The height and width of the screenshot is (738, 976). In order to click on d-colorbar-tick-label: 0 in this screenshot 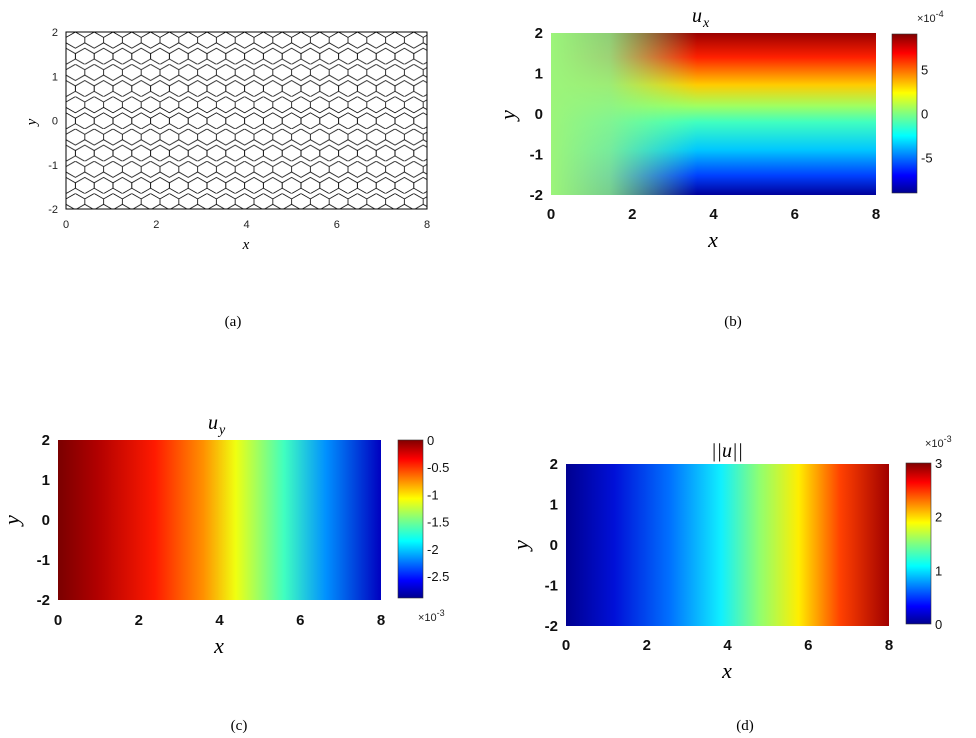, I will do `click(938, 624)`.